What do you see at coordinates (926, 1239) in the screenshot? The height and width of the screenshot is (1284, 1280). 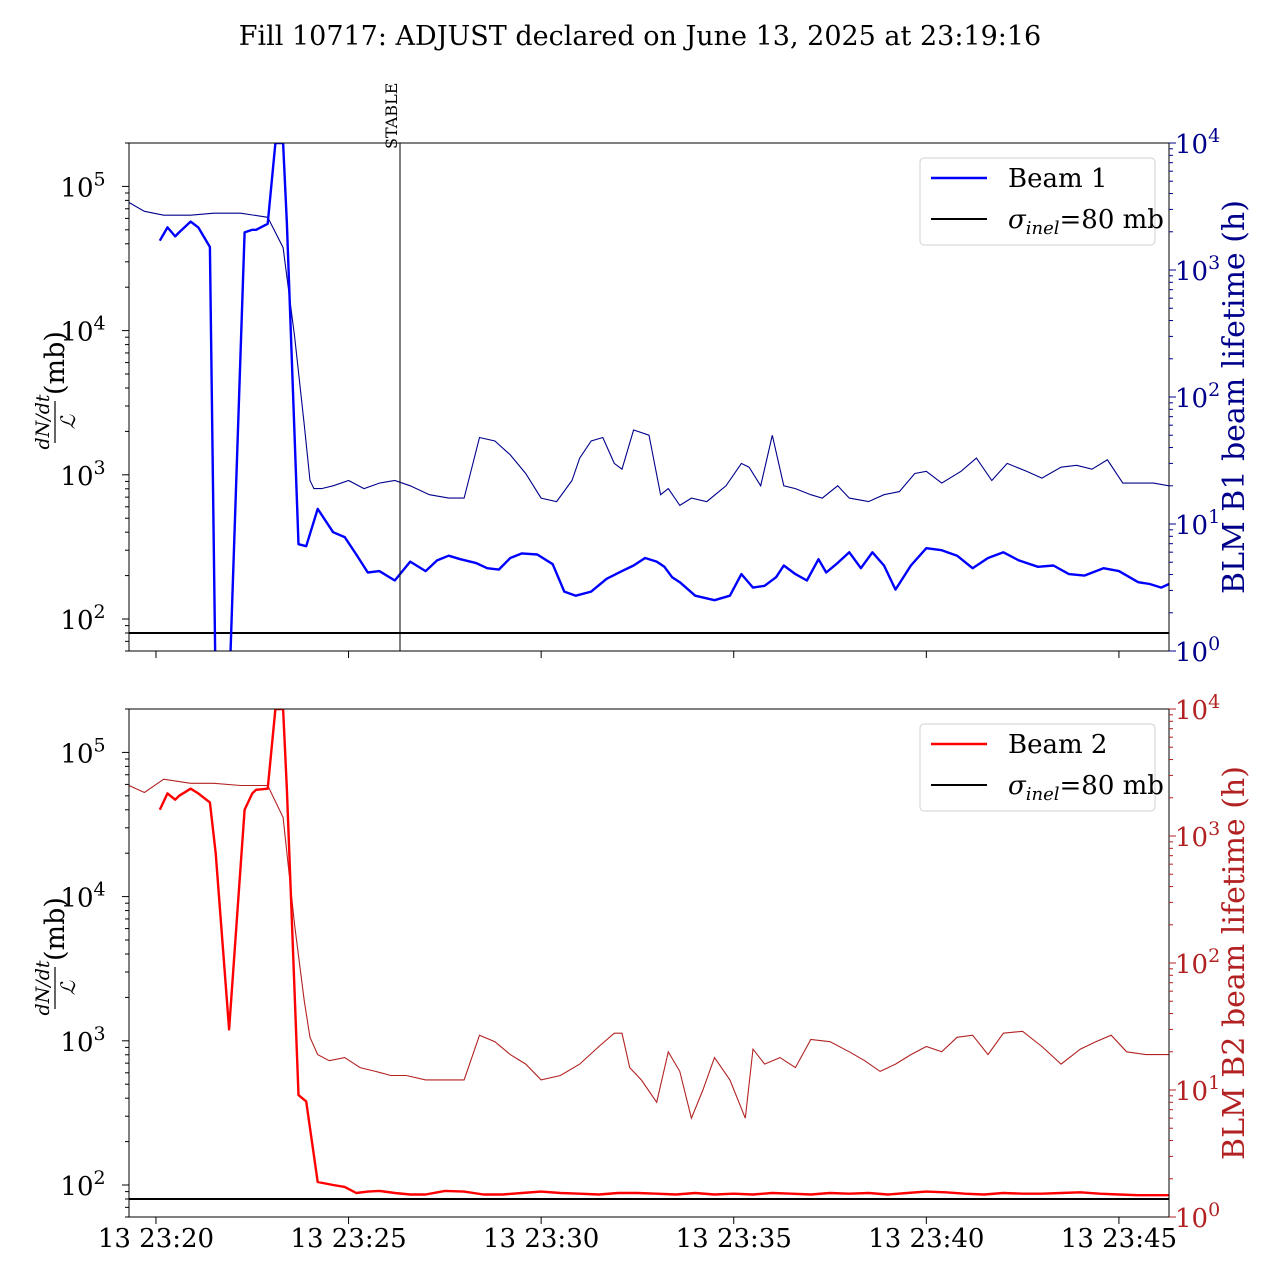 I see `x-tick-label: 13 23:40` at bounding box center [926, 1239].